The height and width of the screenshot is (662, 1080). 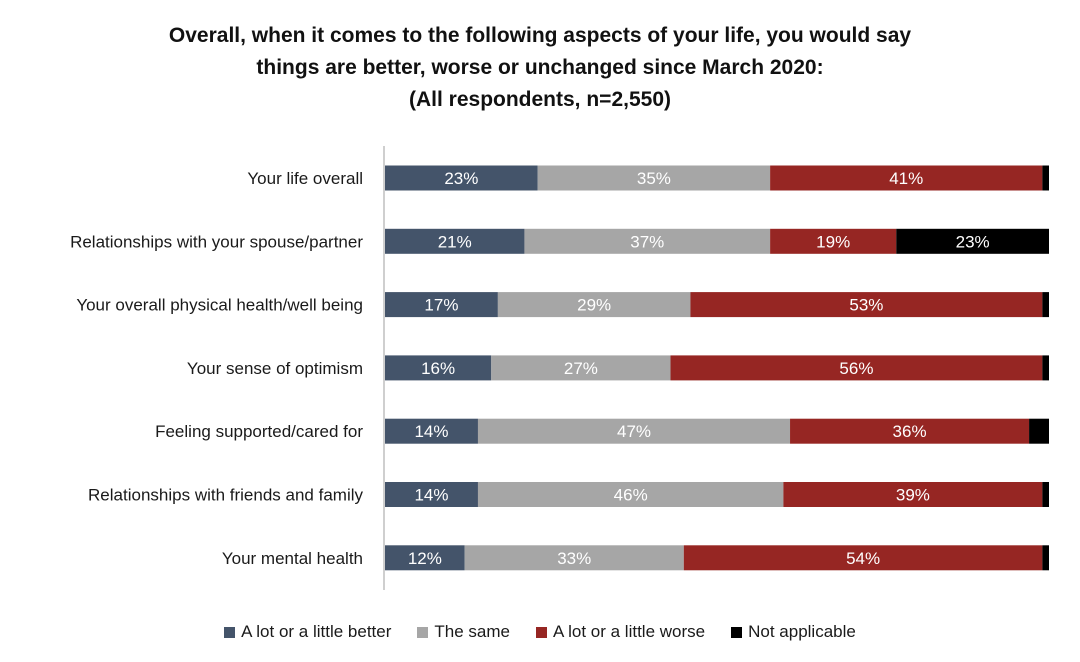 What do you see at coordinates (1039, 431) in the screenshot?
I see `bar-segment-not-applicable-feeling-supported-cared-for` at bounding box center [1039, 431].